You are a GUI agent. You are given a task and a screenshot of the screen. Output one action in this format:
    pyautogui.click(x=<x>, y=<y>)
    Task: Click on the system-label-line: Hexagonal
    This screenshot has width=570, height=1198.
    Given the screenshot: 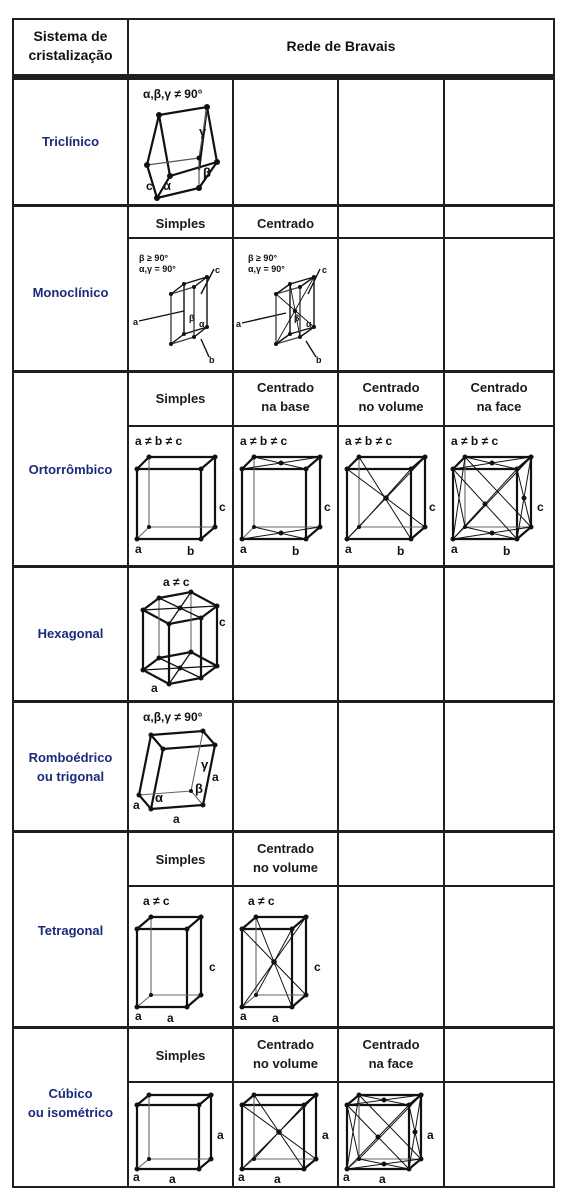 What is the action you would take?
    pyautogui.click(x=70, y=633)
    